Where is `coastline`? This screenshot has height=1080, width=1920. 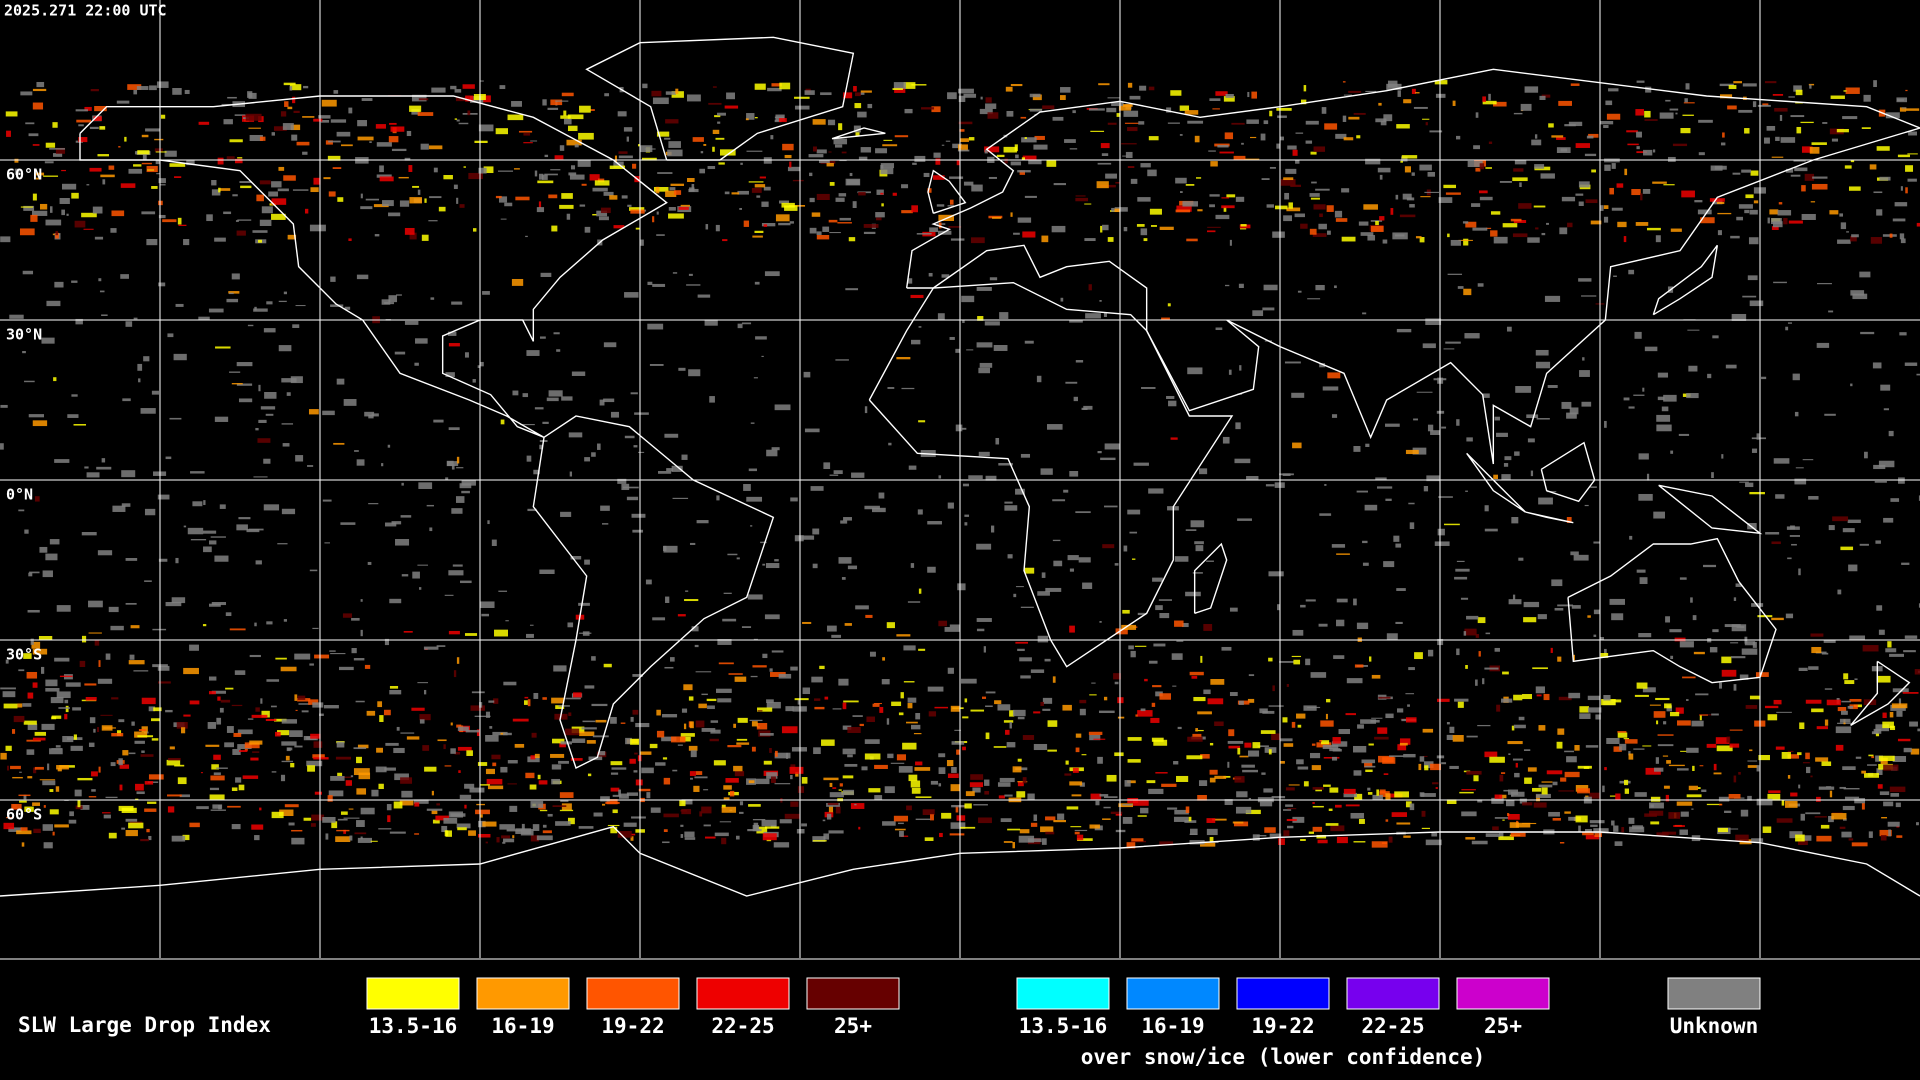 coastline is located at coordinates (1210, 578).